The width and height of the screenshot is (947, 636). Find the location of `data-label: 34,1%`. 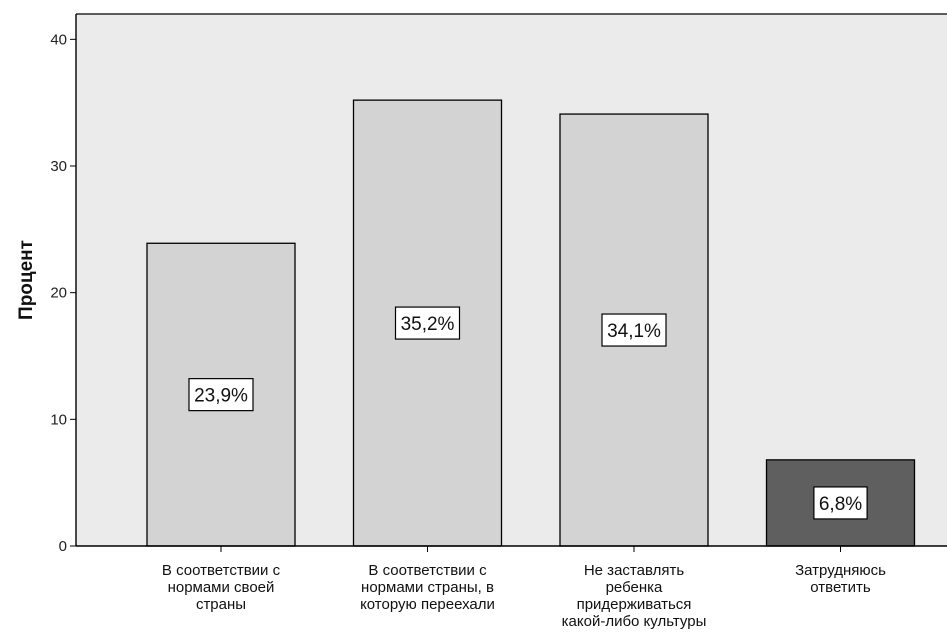

data-label: 34,1% is located at coordinates (634, 331).